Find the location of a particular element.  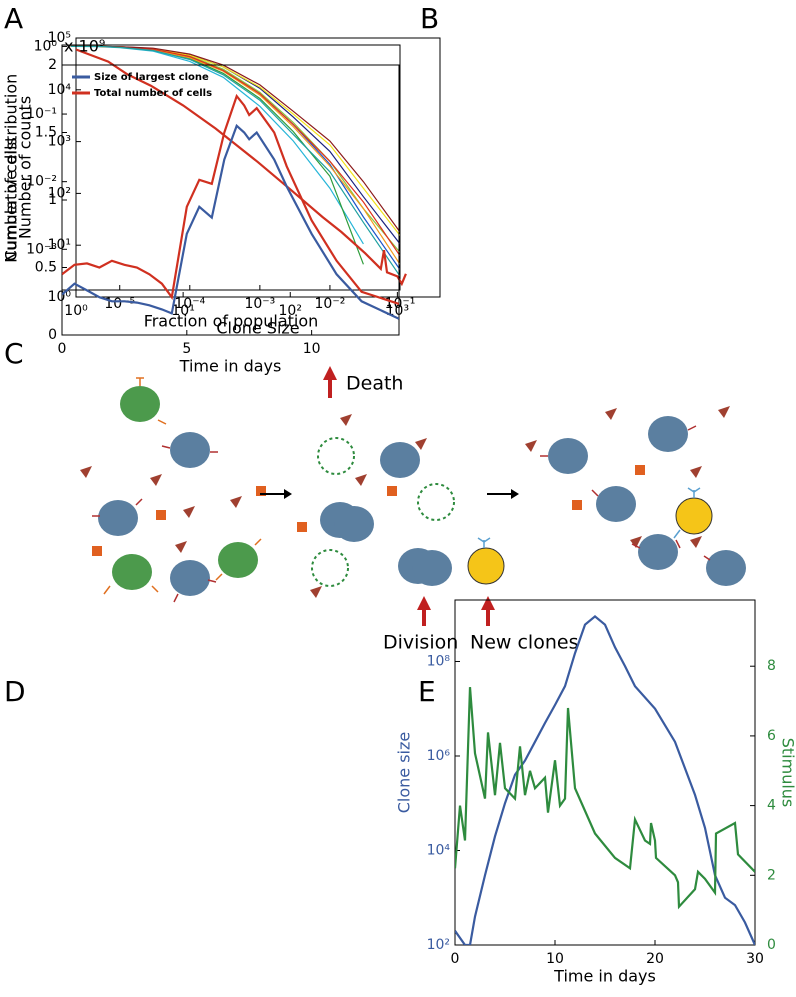

y2-tick-label: 4 is located at coordinates (771, 806).